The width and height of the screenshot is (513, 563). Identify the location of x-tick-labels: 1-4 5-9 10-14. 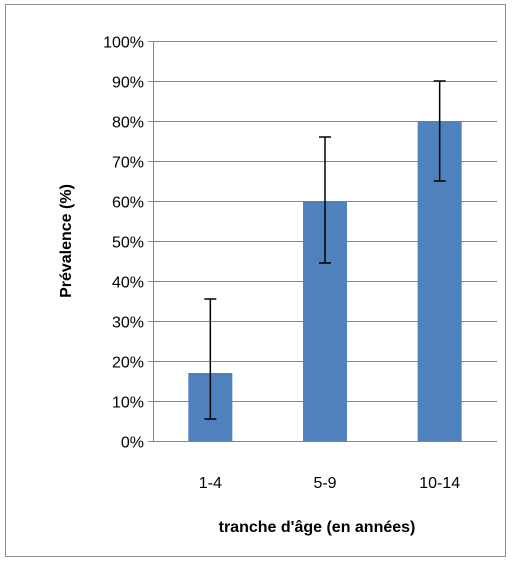
(329, 483).